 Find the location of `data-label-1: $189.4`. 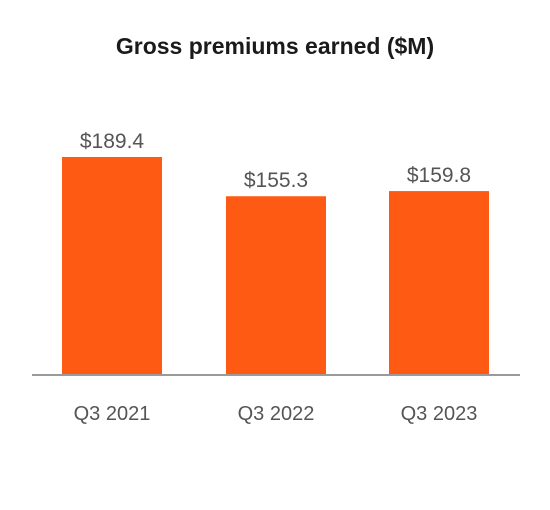

data-label-1: $189.4 is located at coordinates (112, 141).